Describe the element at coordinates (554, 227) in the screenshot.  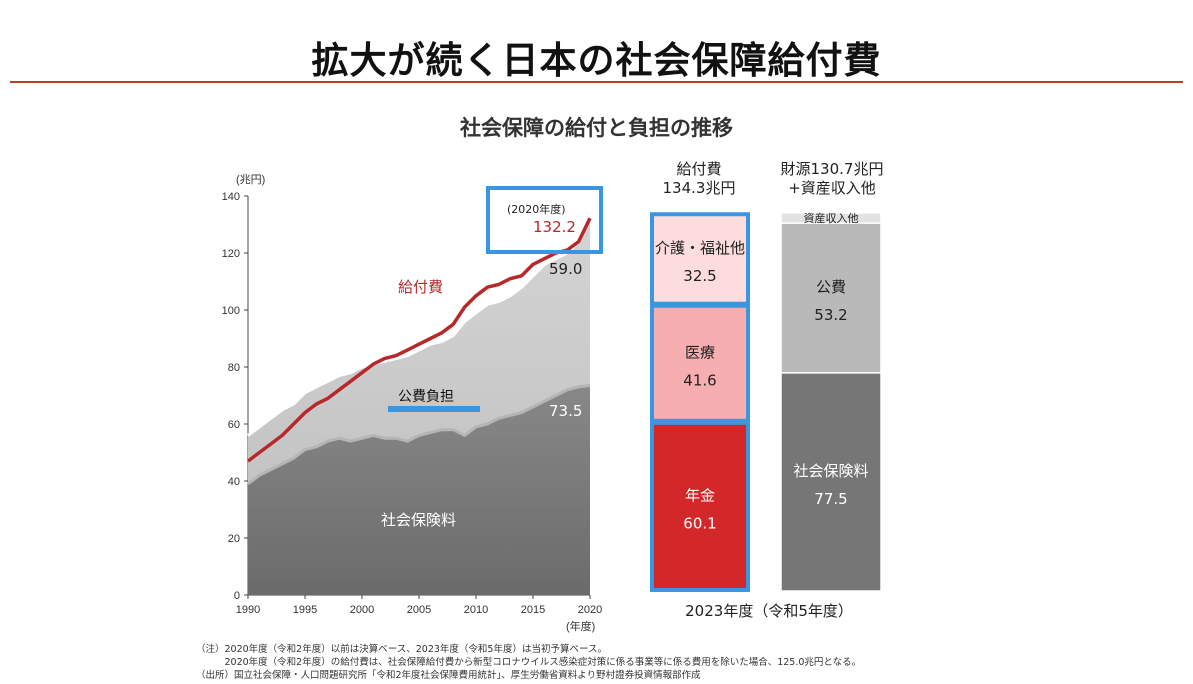
I see `callout-value: 132.2` at that location.